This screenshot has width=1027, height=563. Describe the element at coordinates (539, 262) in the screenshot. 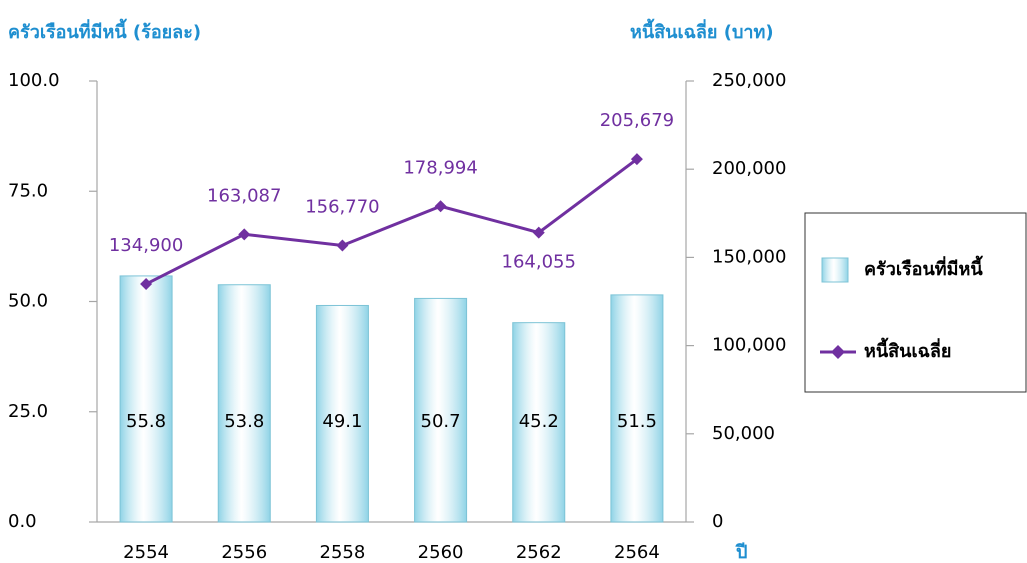

I see `line-value-label: 164,055` at that location.